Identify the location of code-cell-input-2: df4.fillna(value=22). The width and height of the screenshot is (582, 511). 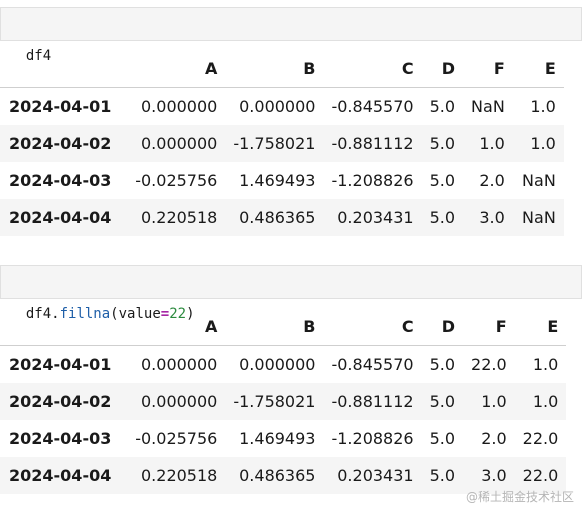
(291, 293).